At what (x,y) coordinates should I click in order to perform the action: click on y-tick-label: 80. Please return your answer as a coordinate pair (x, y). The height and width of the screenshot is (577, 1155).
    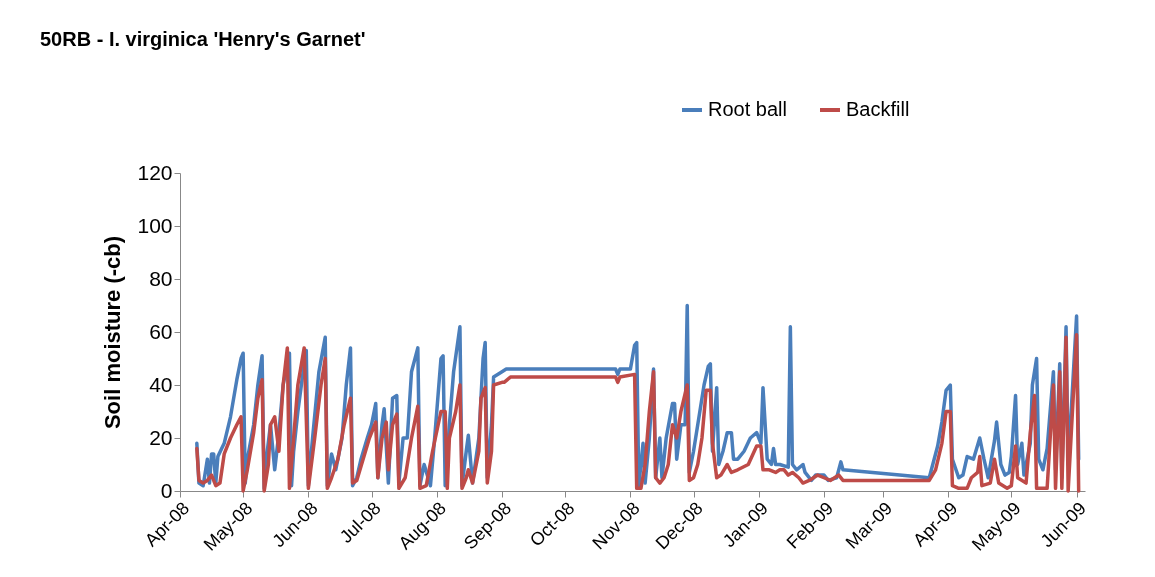
    Looking at the image, I should click on (161, 278).